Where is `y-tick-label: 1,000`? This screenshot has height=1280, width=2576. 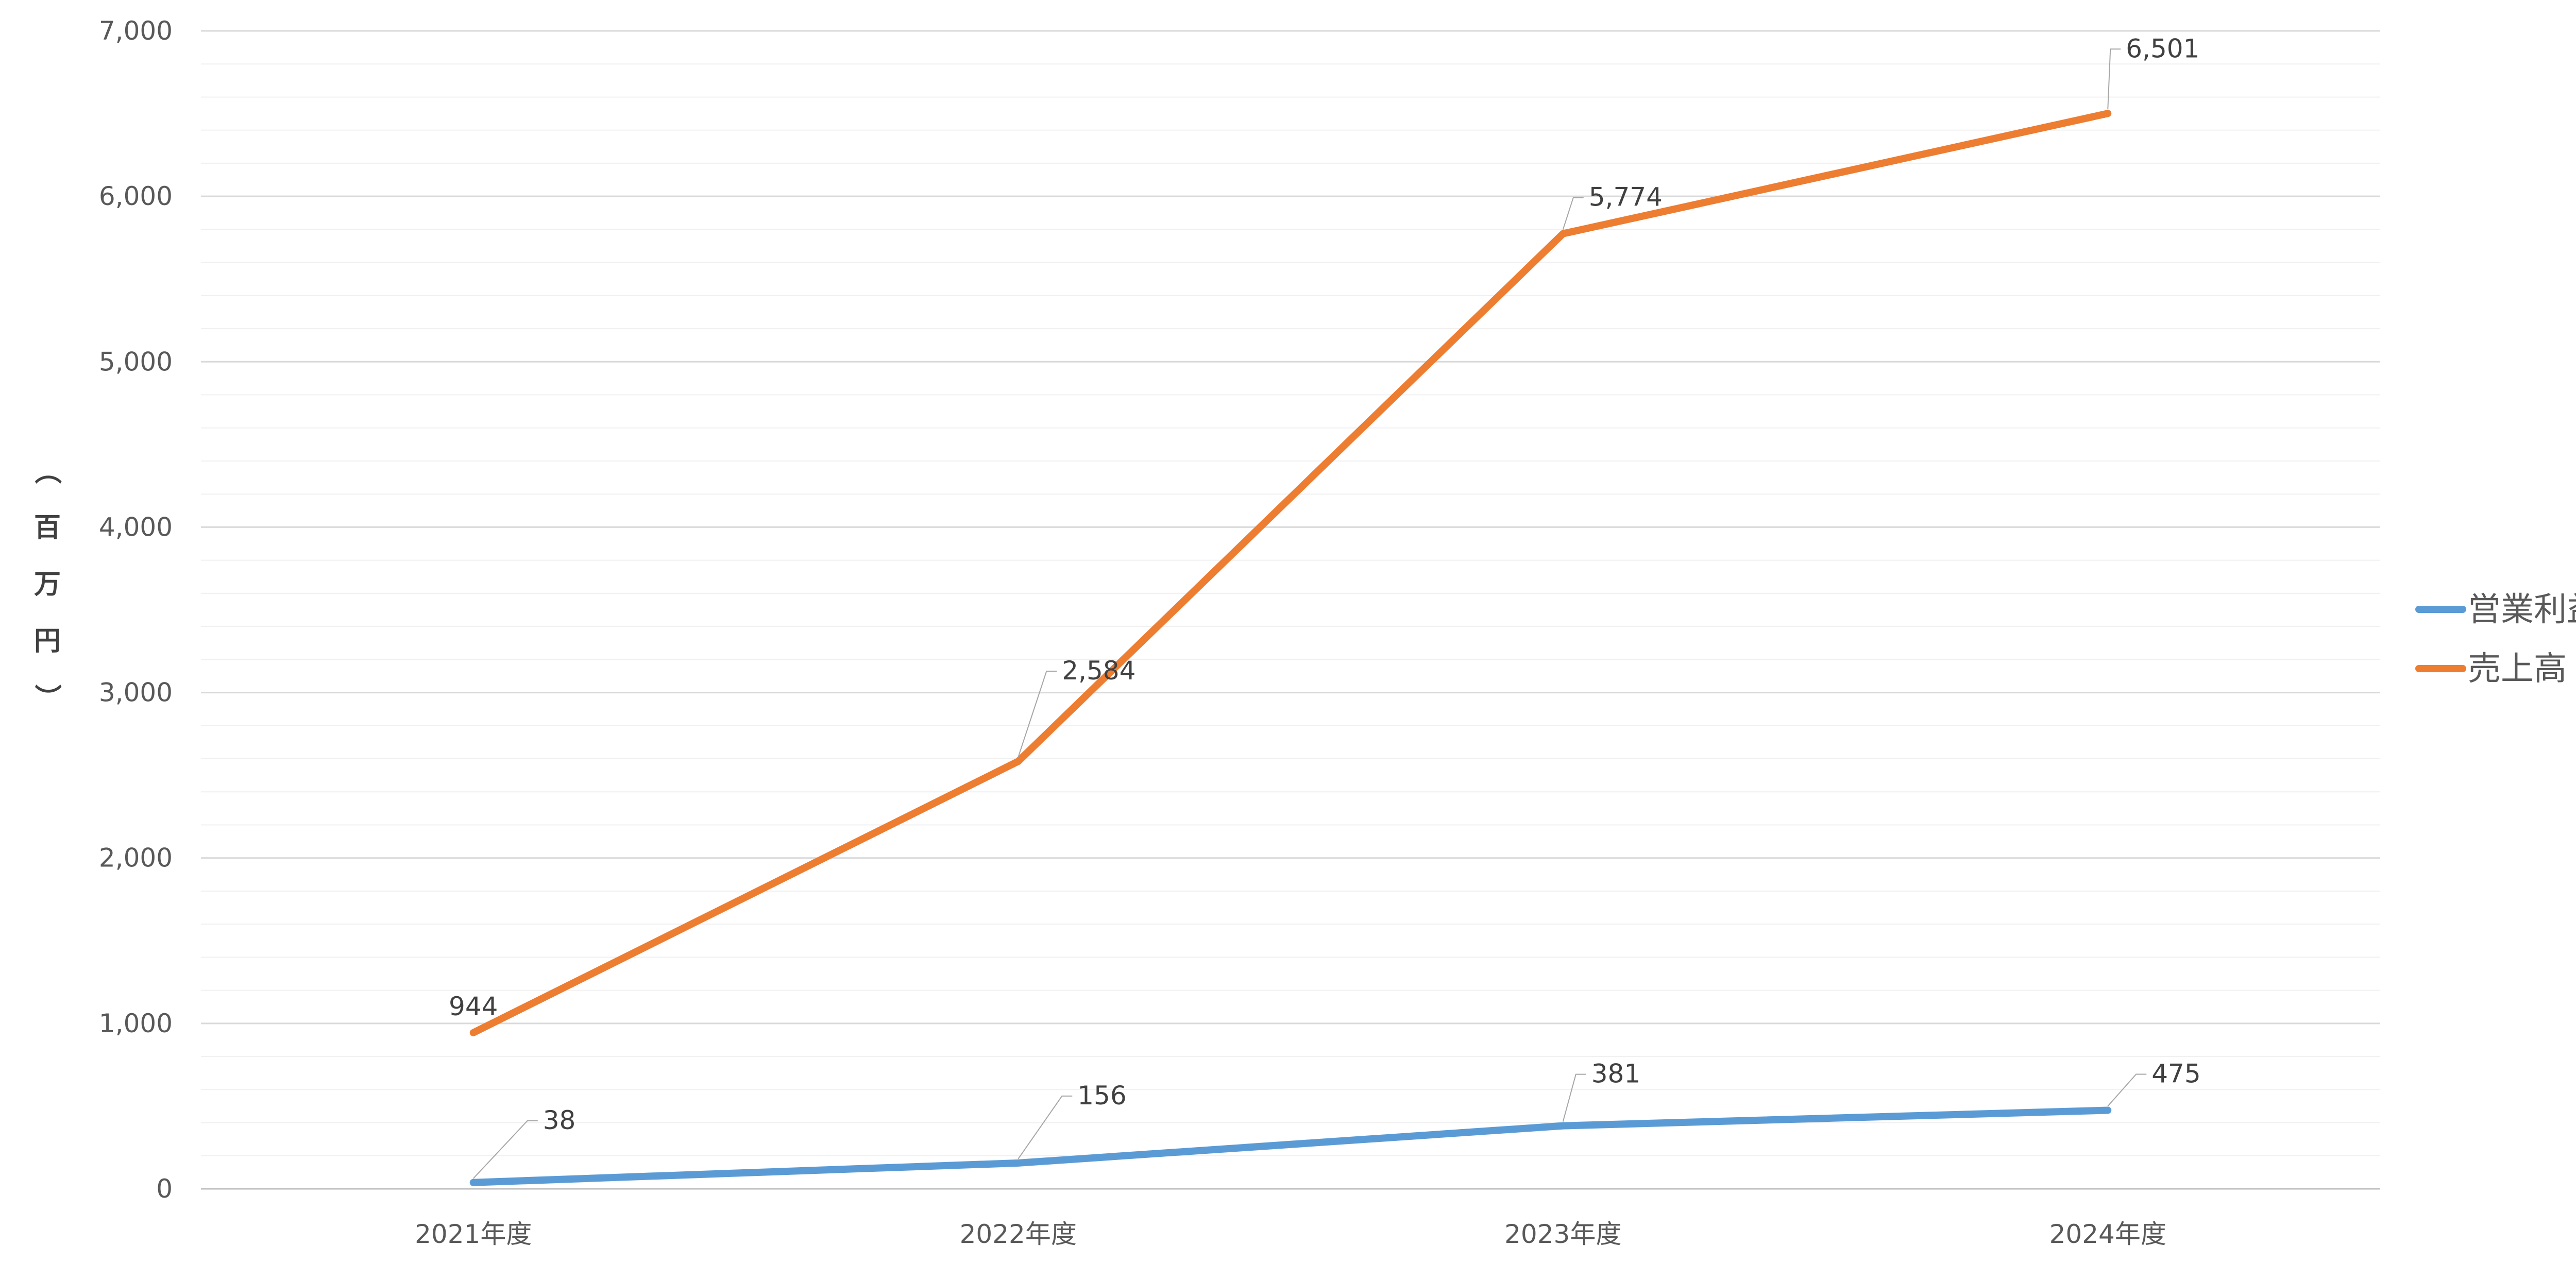
y-tick-label: 1,000 is located at coordinates (136, 1024).